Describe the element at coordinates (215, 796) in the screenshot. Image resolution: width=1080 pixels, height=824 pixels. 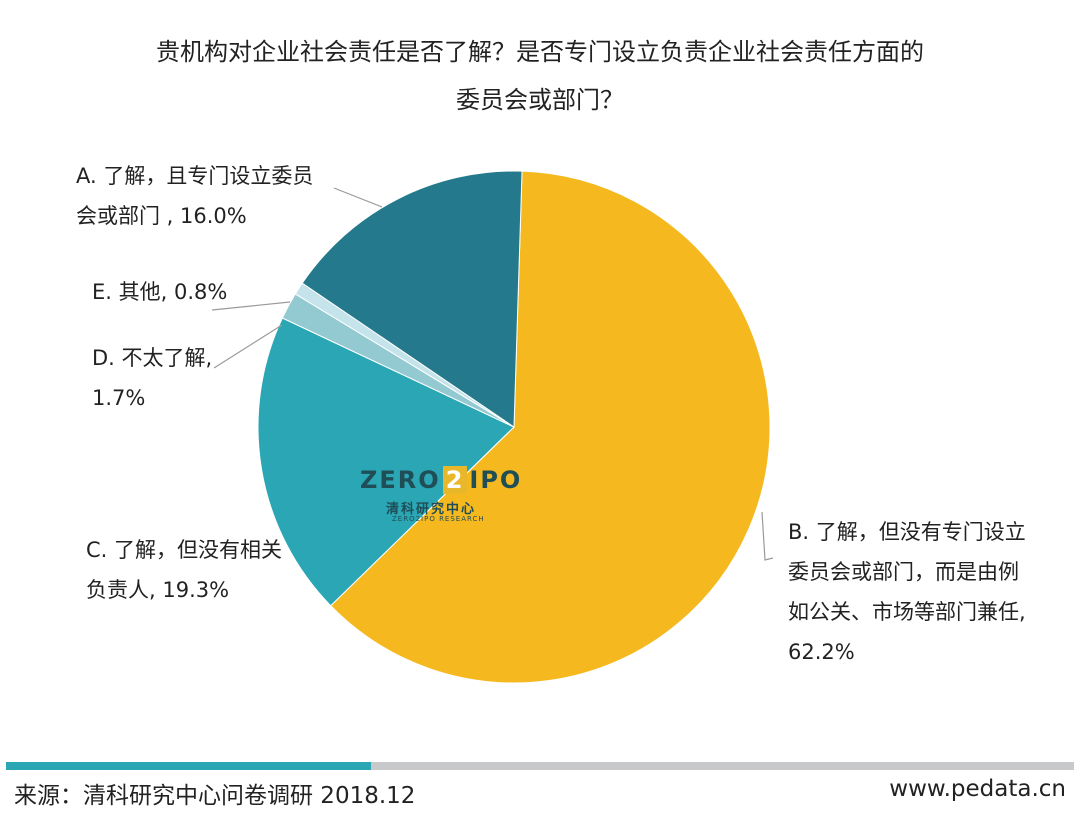
I see `footer-source: 来源：清科研究中心问卷调研 2018.12` at that location.